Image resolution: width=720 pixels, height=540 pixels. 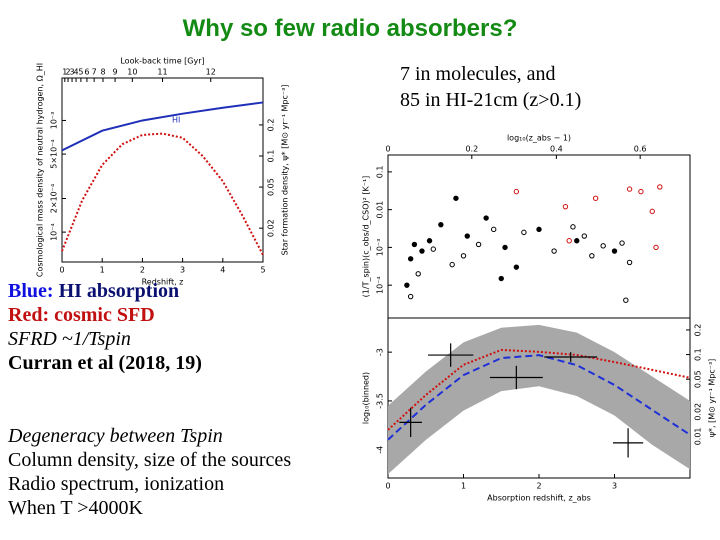 What do you see at coordinates (222, 270) in the screenshot?
I see `x-tick-label: 4` at bounding box center [222, 270].